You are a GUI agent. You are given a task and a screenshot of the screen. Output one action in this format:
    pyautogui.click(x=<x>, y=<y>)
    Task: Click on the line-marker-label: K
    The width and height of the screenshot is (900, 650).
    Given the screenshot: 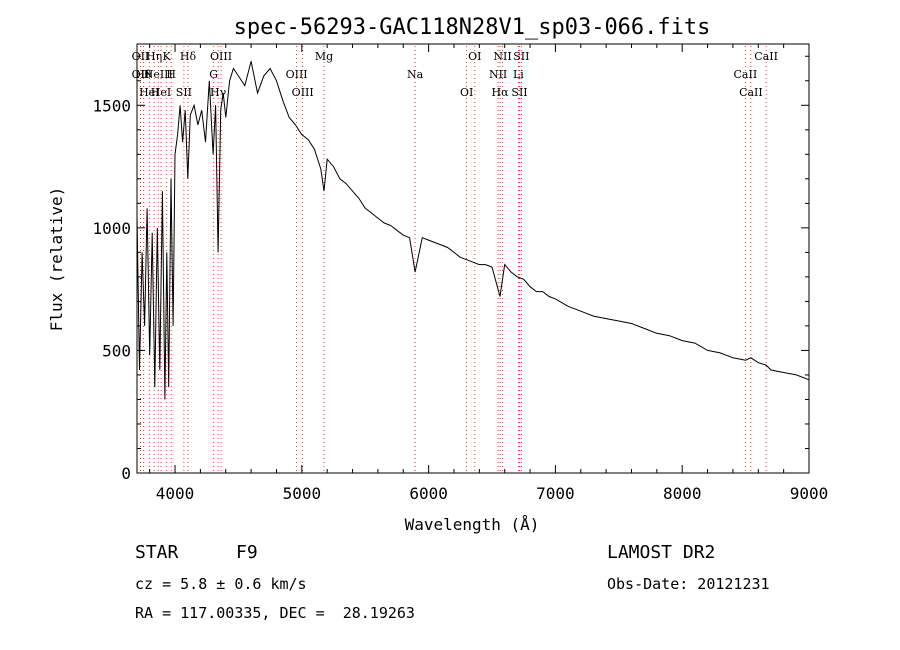 What is the action you would take?
    pyautogui.click(x=167, y=56)
    